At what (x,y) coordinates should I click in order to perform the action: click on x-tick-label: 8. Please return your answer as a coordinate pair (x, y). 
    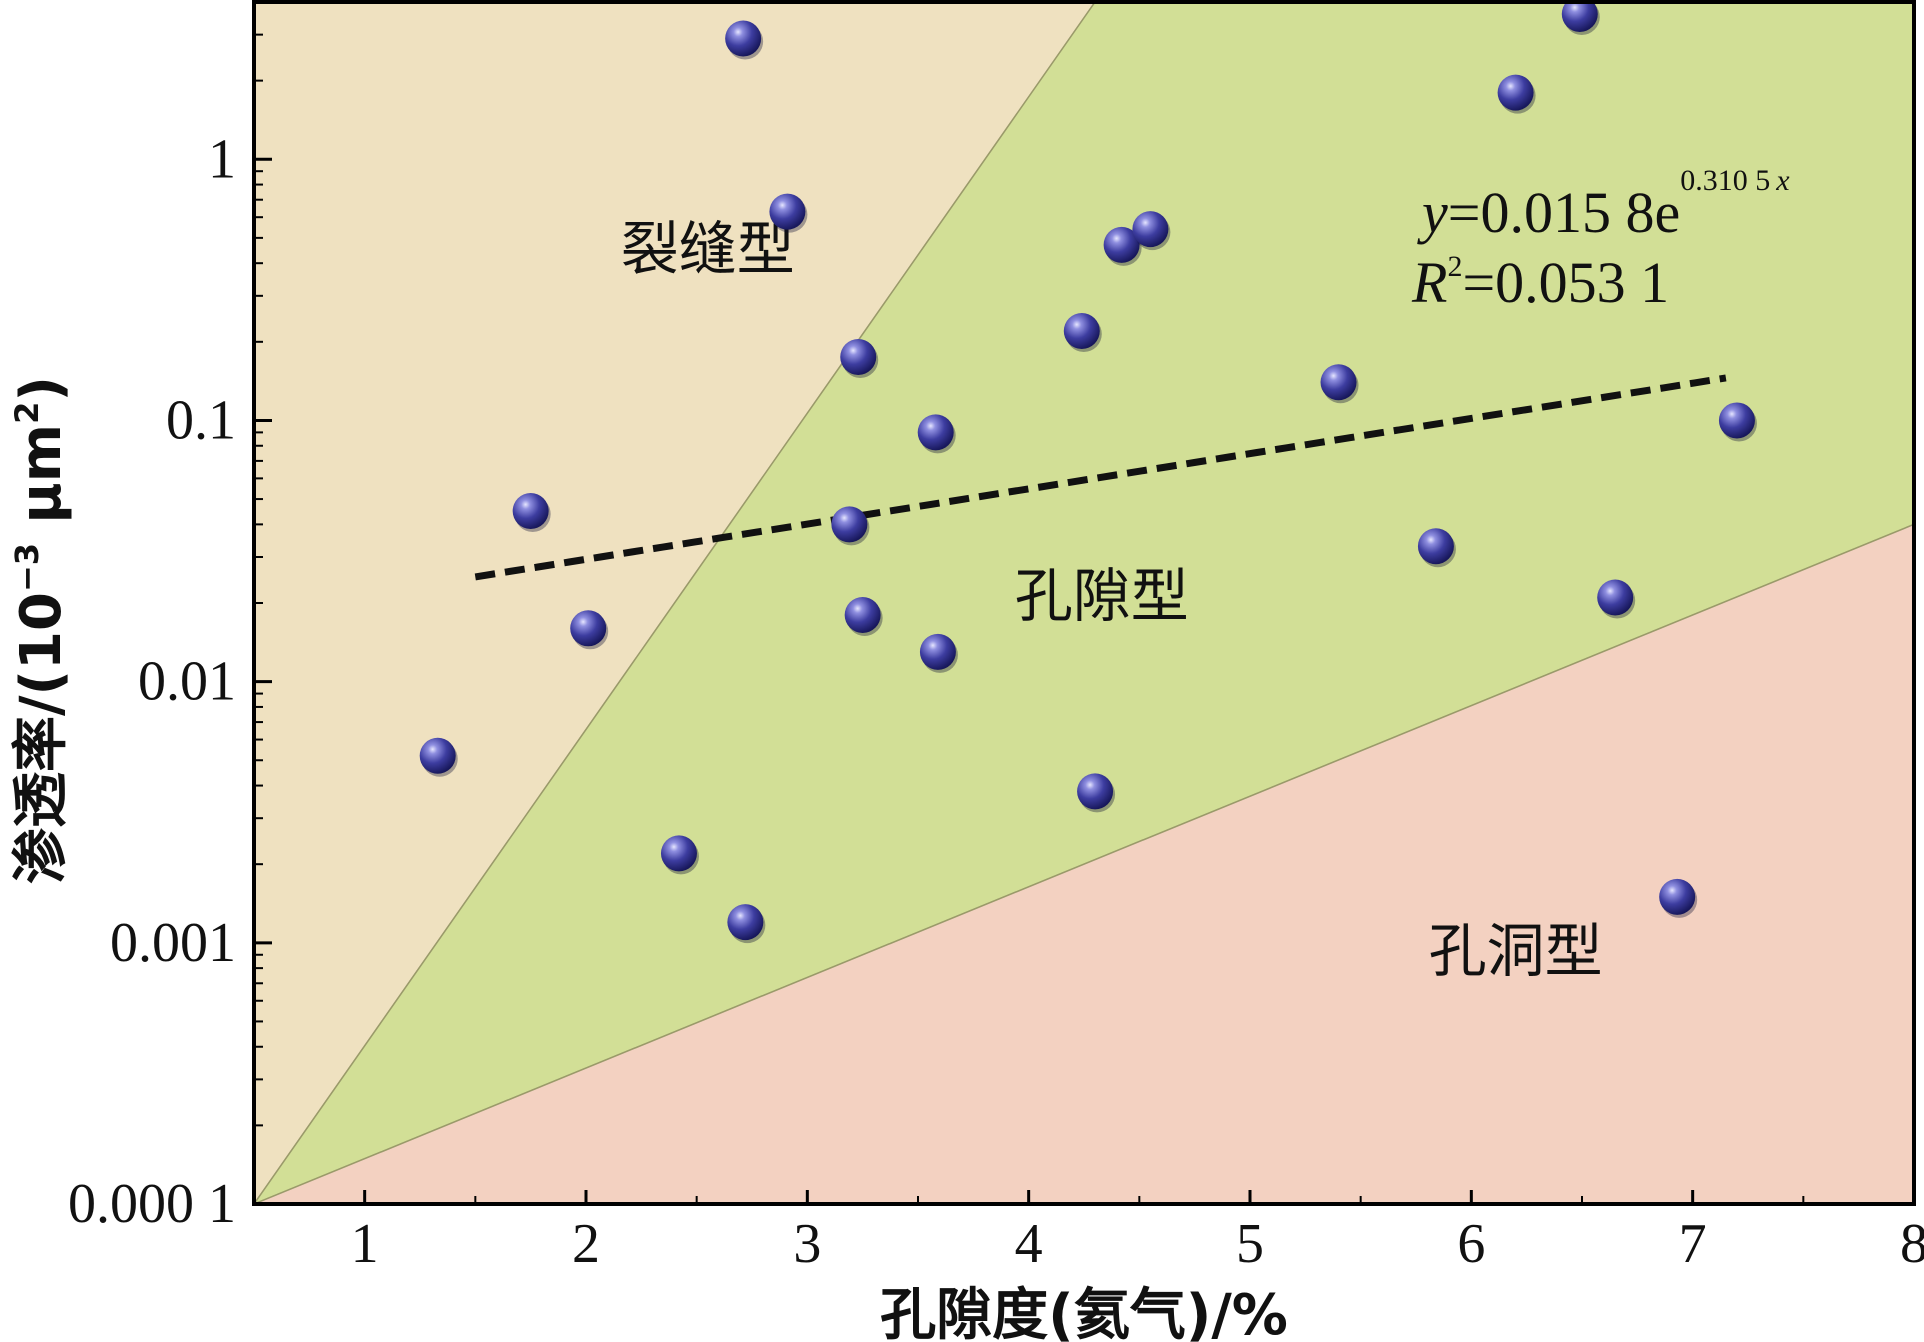
    Looking at the image, I should click on (1912, 1244).